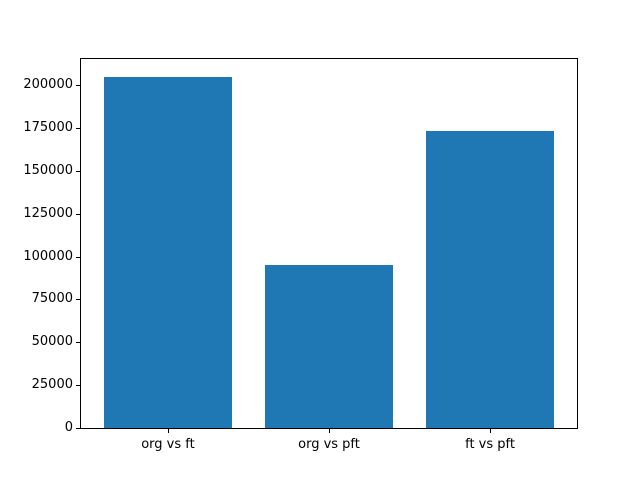 This screenshot has width=640, height=480. I want to click on y-tick-label: 0, so click(68, 427).